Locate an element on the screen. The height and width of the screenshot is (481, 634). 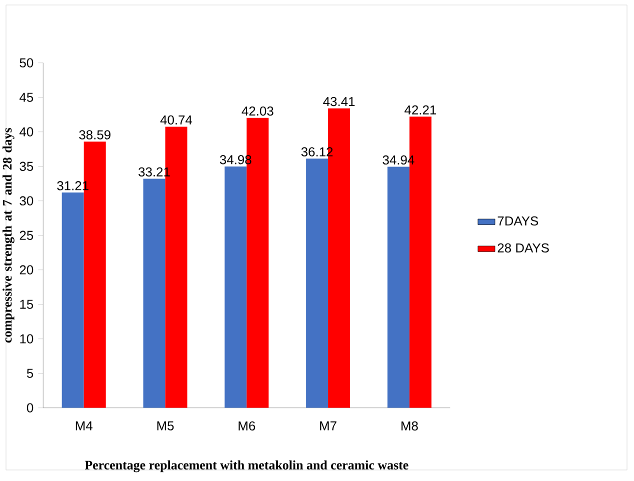
y-axis-title: compressive strength at 7 and 28 days is located at coordinates (8, 235).